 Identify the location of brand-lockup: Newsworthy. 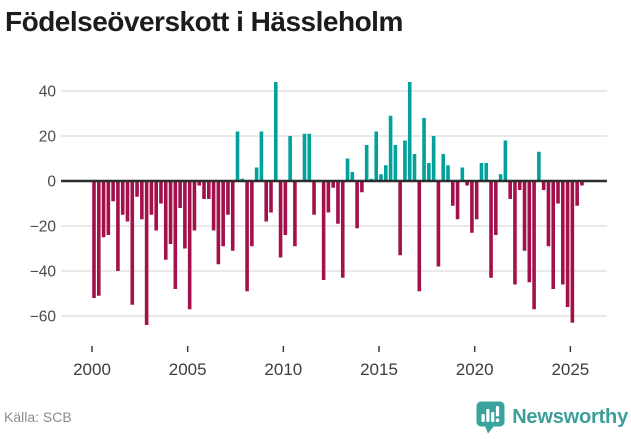
(552, 417).